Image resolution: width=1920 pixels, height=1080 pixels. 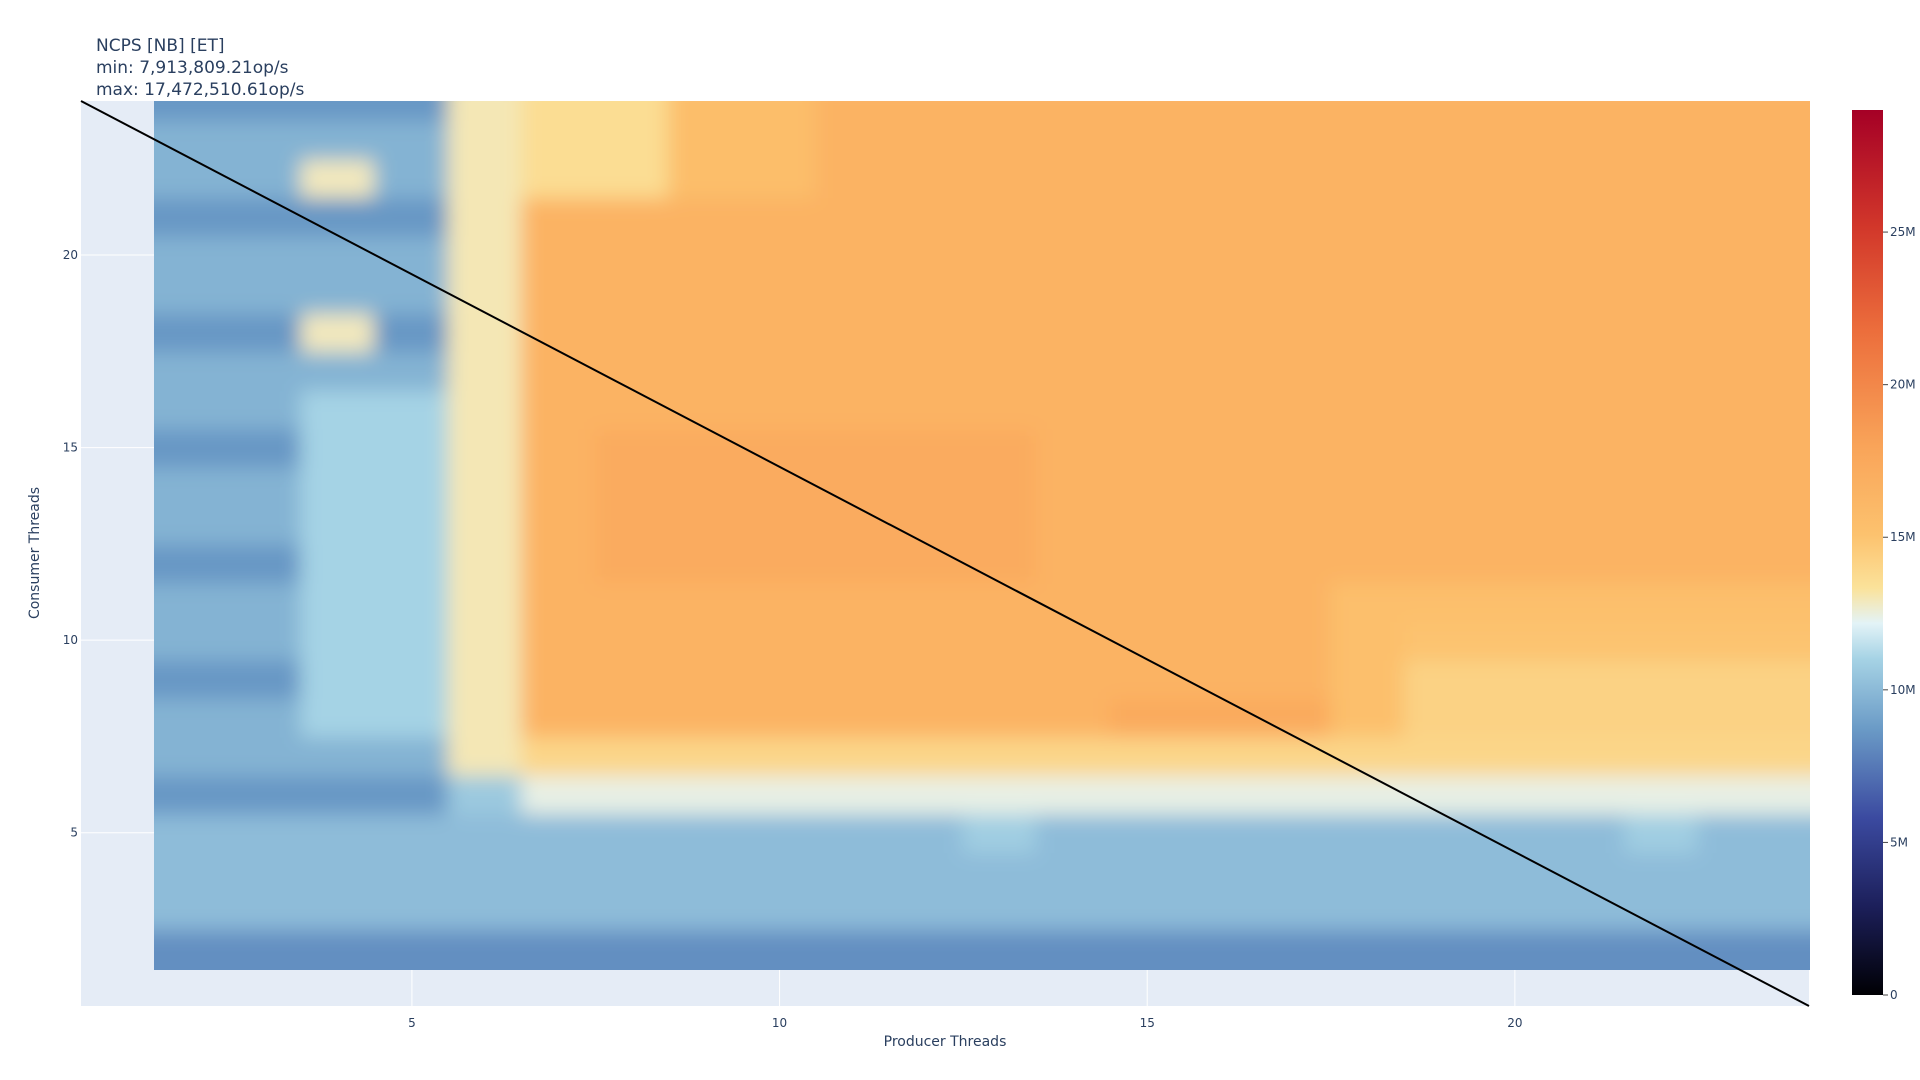 I want to click on colorbar-tick-label: 25M, so click(x=1903, y=232).